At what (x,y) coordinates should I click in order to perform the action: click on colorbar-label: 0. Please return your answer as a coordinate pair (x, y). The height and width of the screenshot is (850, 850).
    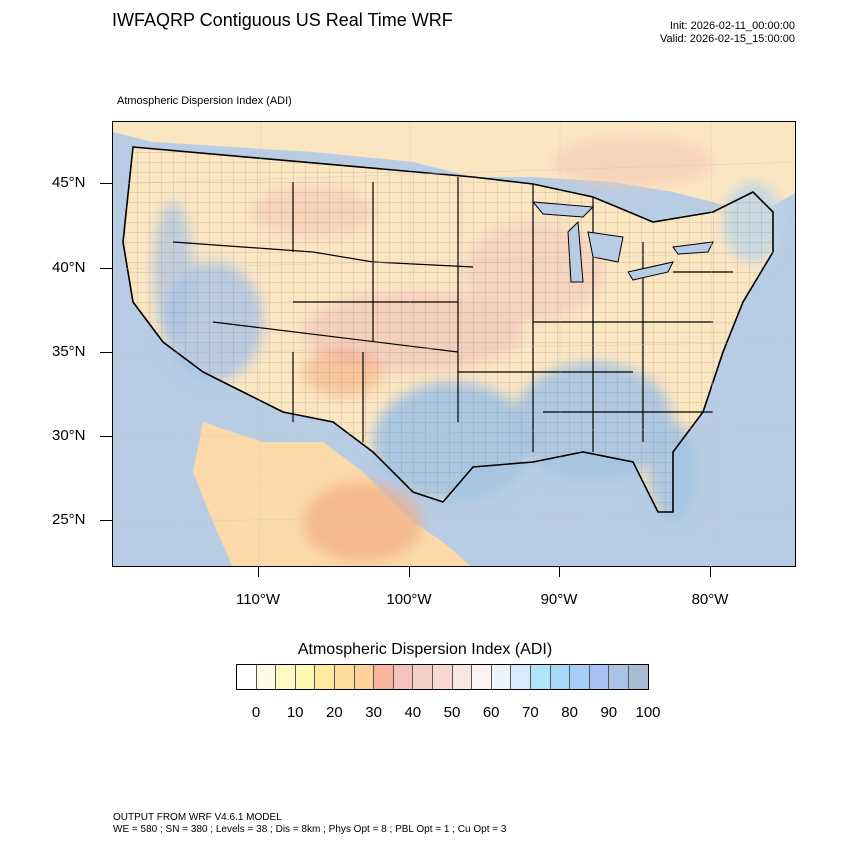
    Looking at the image, I should click on (256, 712).